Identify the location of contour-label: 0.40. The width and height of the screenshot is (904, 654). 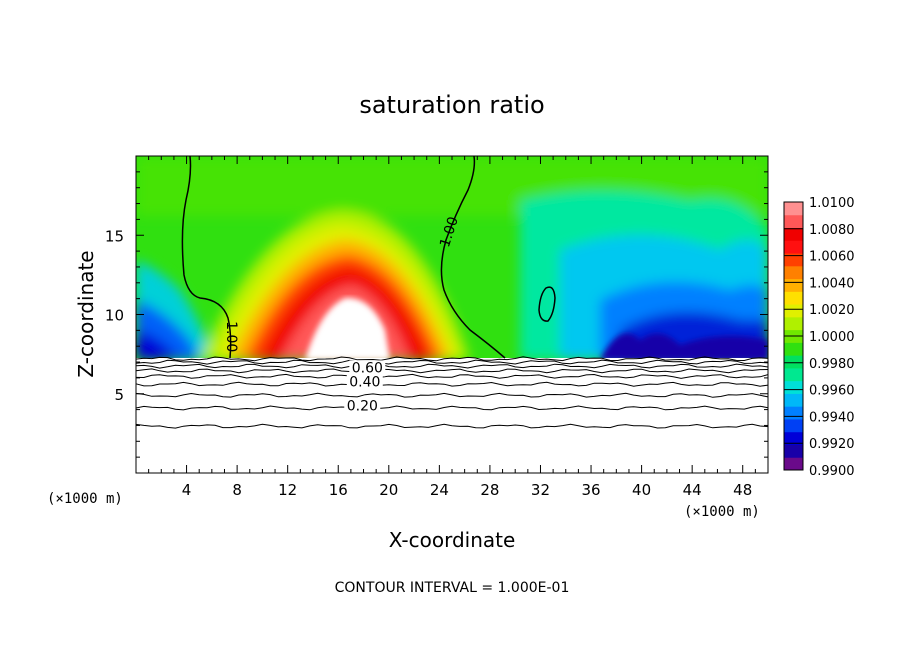
(364, 383).